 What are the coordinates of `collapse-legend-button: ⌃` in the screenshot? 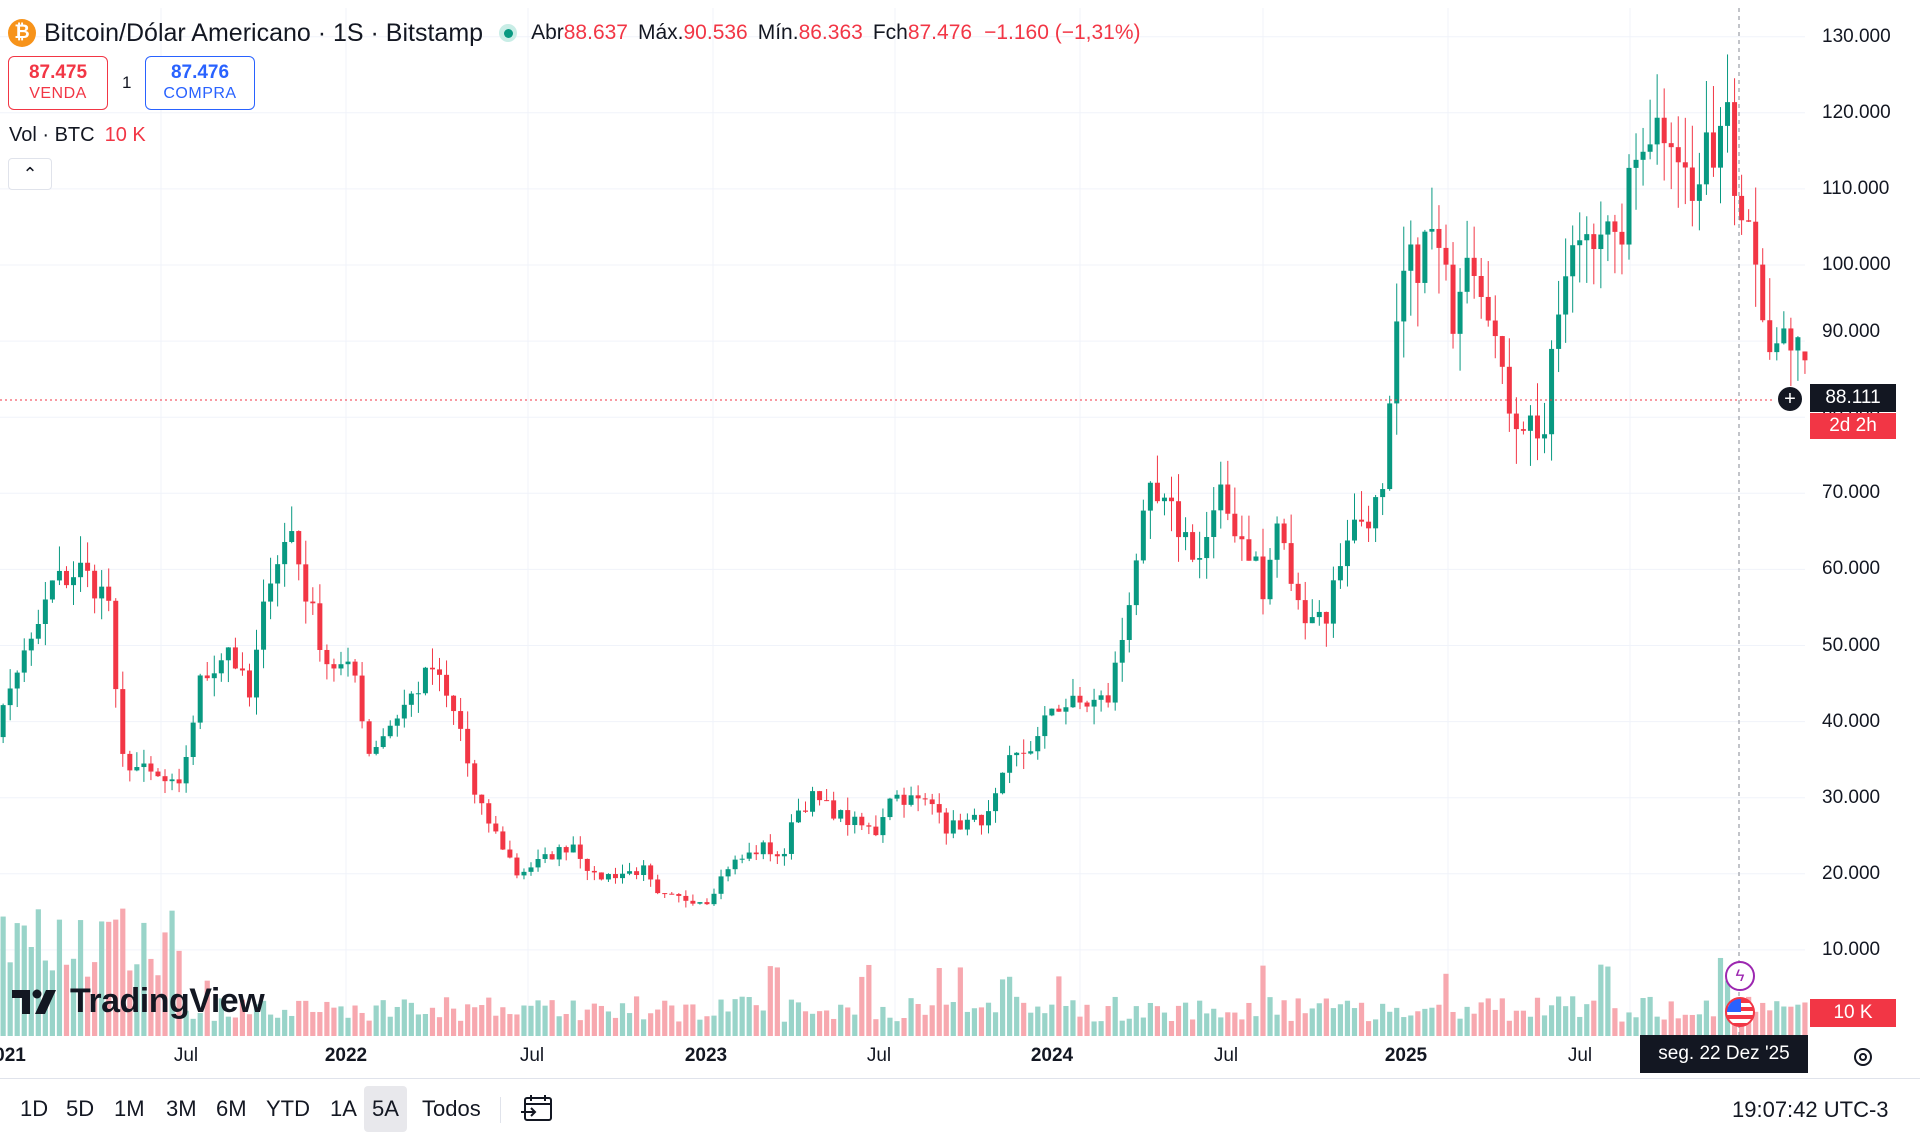 It's located at (30, 174).